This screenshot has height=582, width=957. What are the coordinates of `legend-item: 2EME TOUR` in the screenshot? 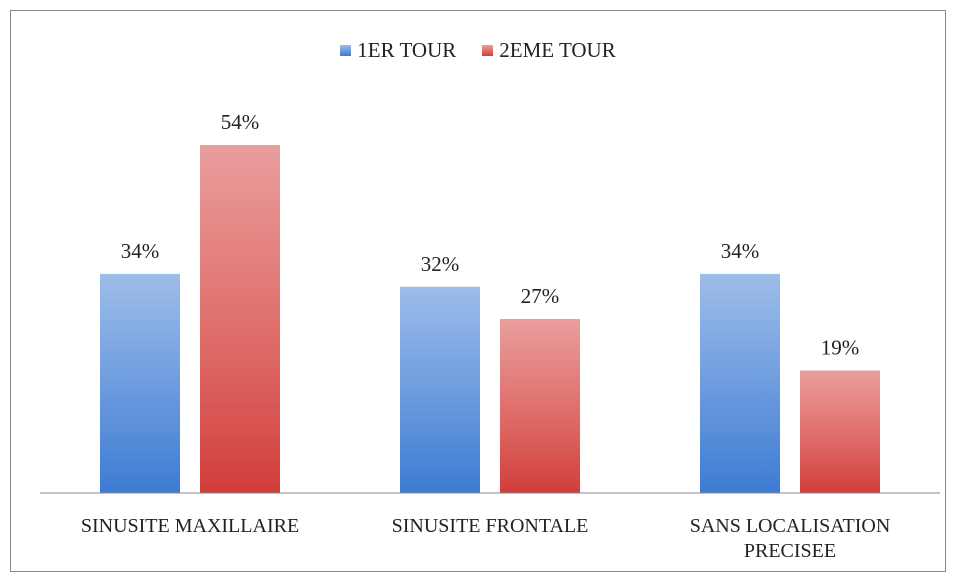 It's located at (549, 50).